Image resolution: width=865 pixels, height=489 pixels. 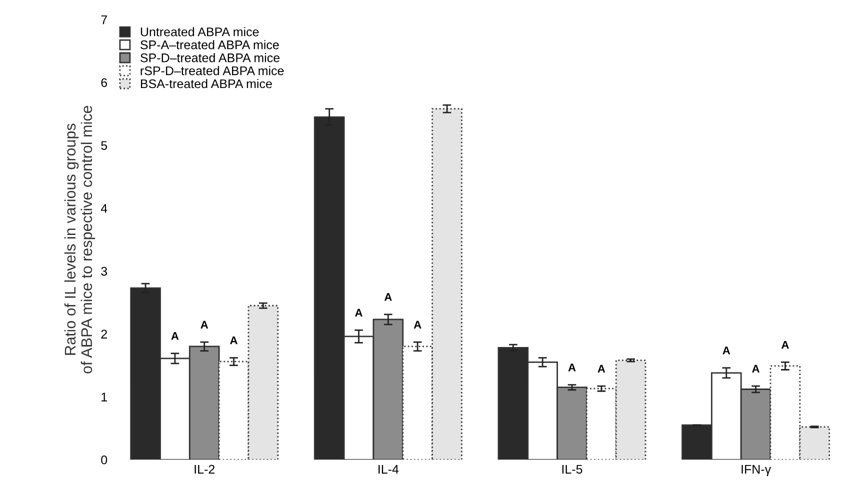 What do you see at coordinates (212, 71) in the screenshot?
I see `legend-label: rSP-D–treated ABPA mice` at bounding box center [212, 71].